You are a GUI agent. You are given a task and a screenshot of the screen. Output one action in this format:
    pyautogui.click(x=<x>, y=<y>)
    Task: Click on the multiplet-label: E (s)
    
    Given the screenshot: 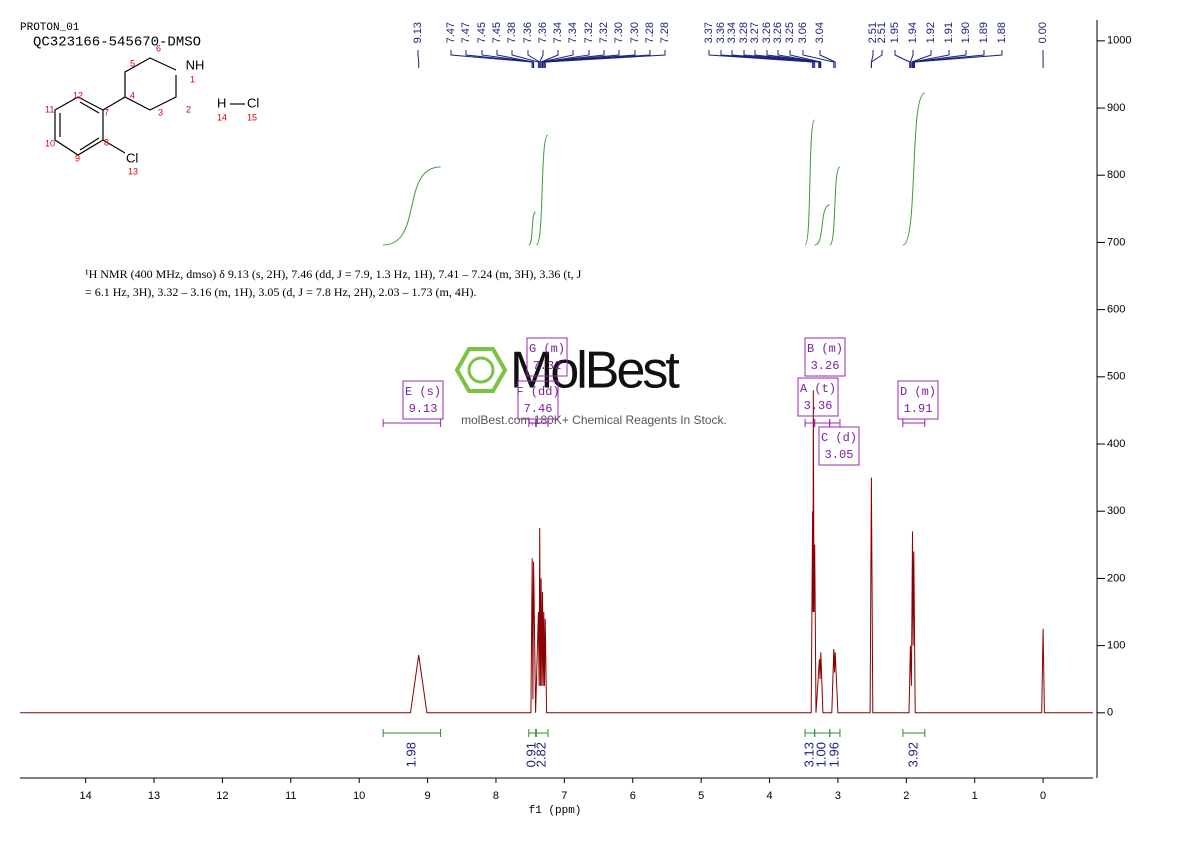 What is the action you would take?
    pyautogui.click(x=423, y=392)
    